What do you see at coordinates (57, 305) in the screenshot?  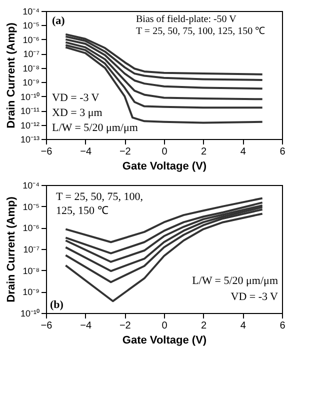 I see `annotation: (b)` at bounding box center [57, 305].